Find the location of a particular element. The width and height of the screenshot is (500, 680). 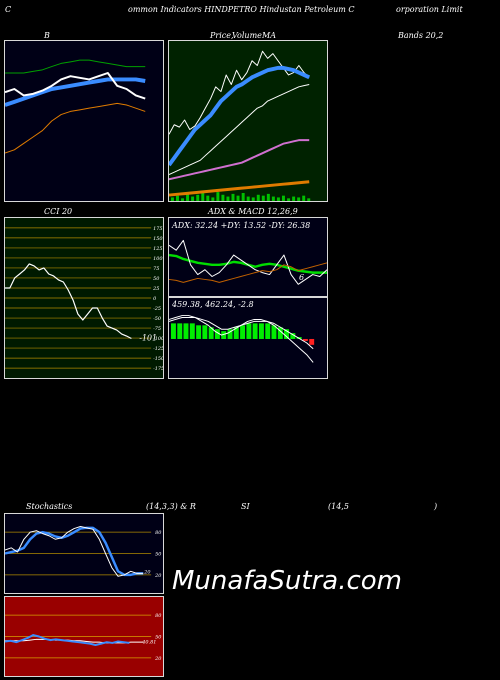

stoch-tick-label: 20 is located at coordinates (157, 576).